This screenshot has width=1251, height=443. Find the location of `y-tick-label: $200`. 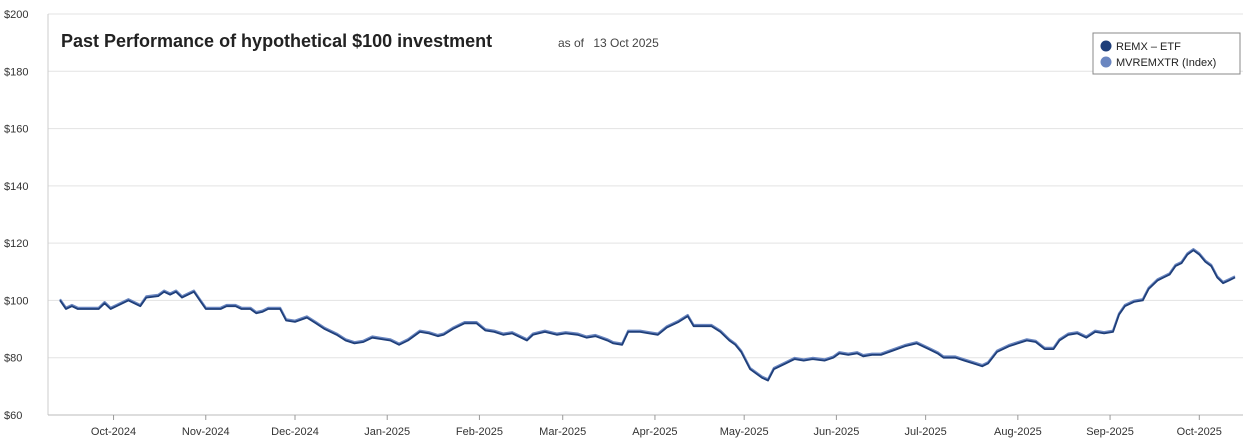

y-tick-label: $200 is located at coordinates (16, 15).